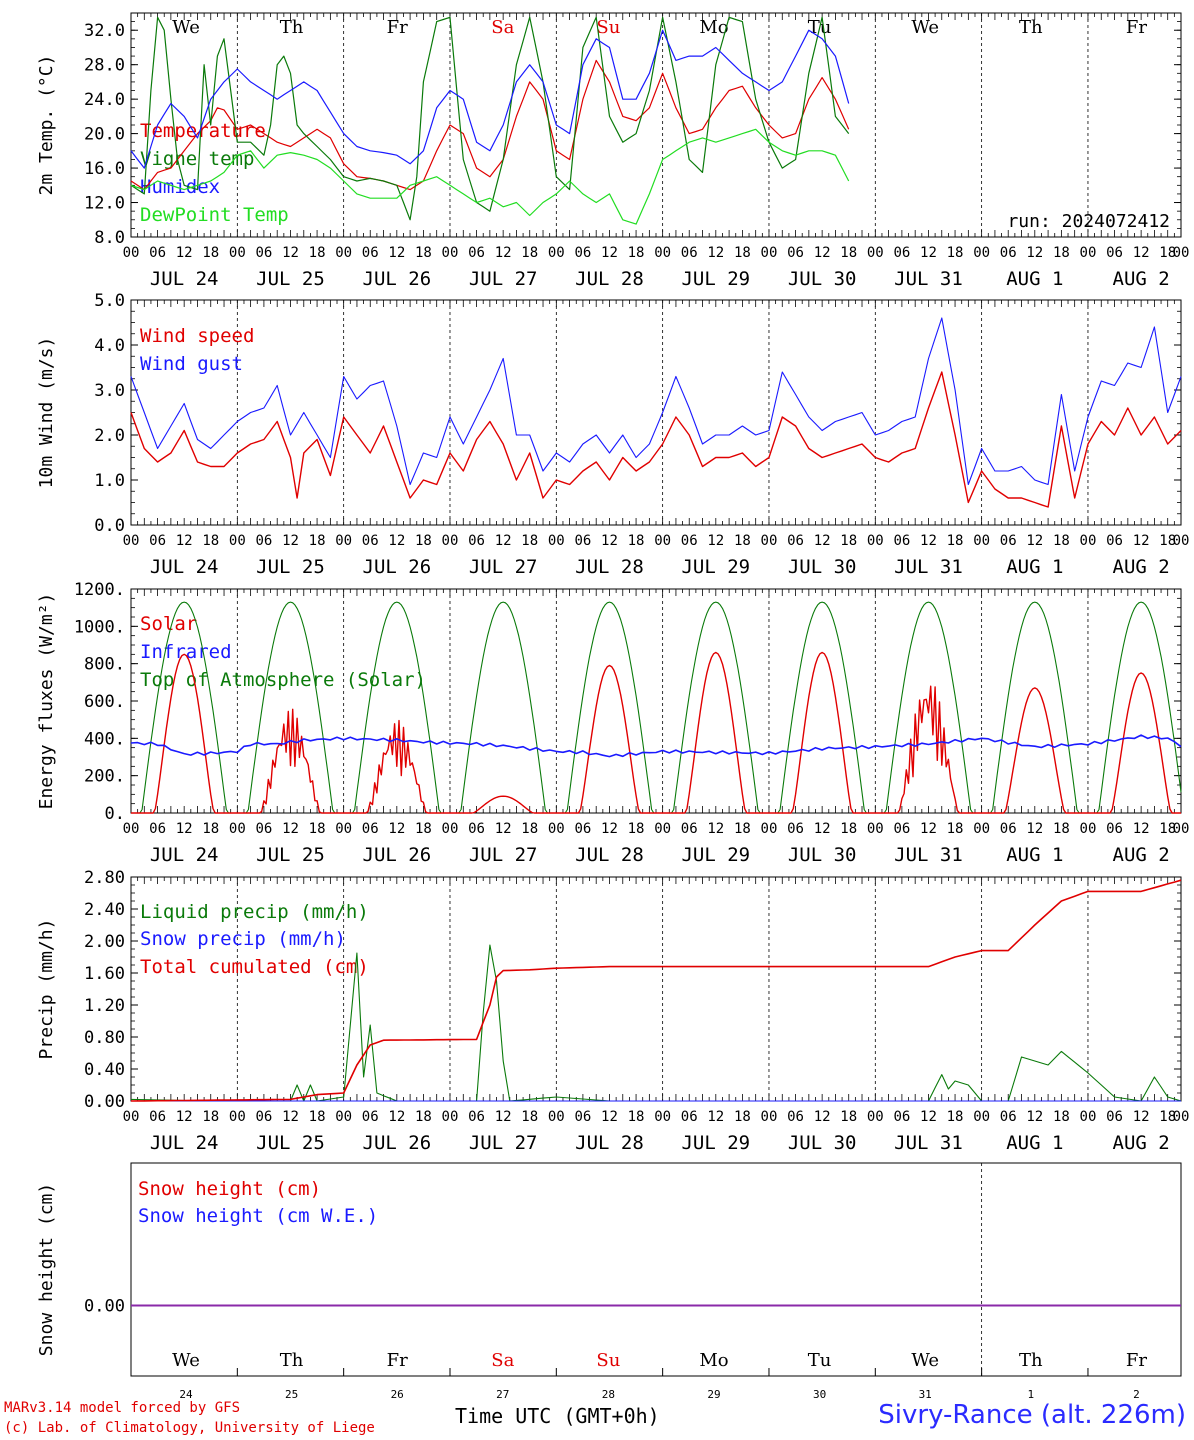 Image resolution: width=1194 pixels, height=1440 pixels. I want to click on panel-3-date-label: JUL 26, so click(397, 855).